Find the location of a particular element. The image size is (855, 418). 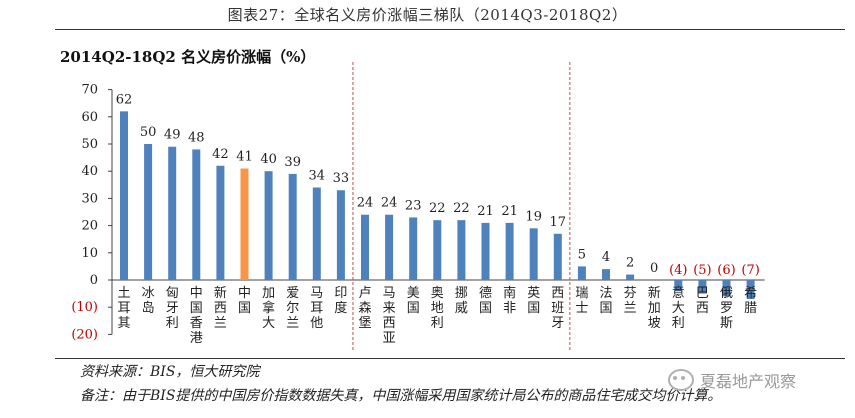

category-label: 德国 is located at coordinates (485, 301).